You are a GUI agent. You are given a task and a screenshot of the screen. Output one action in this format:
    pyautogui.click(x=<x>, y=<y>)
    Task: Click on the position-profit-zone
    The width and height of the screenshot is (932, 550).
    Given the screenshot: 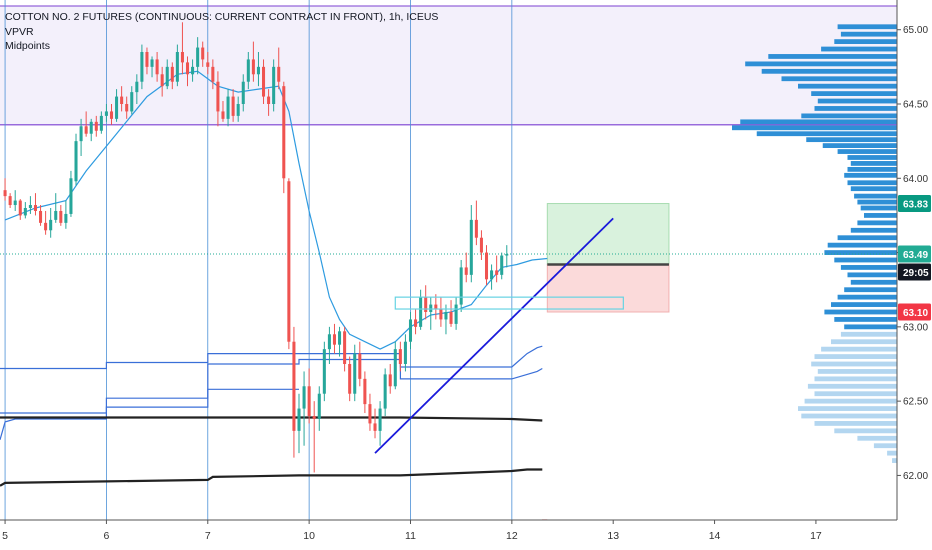 What is the action you would take?
    pyautogui.click(x=608, y=234)
    